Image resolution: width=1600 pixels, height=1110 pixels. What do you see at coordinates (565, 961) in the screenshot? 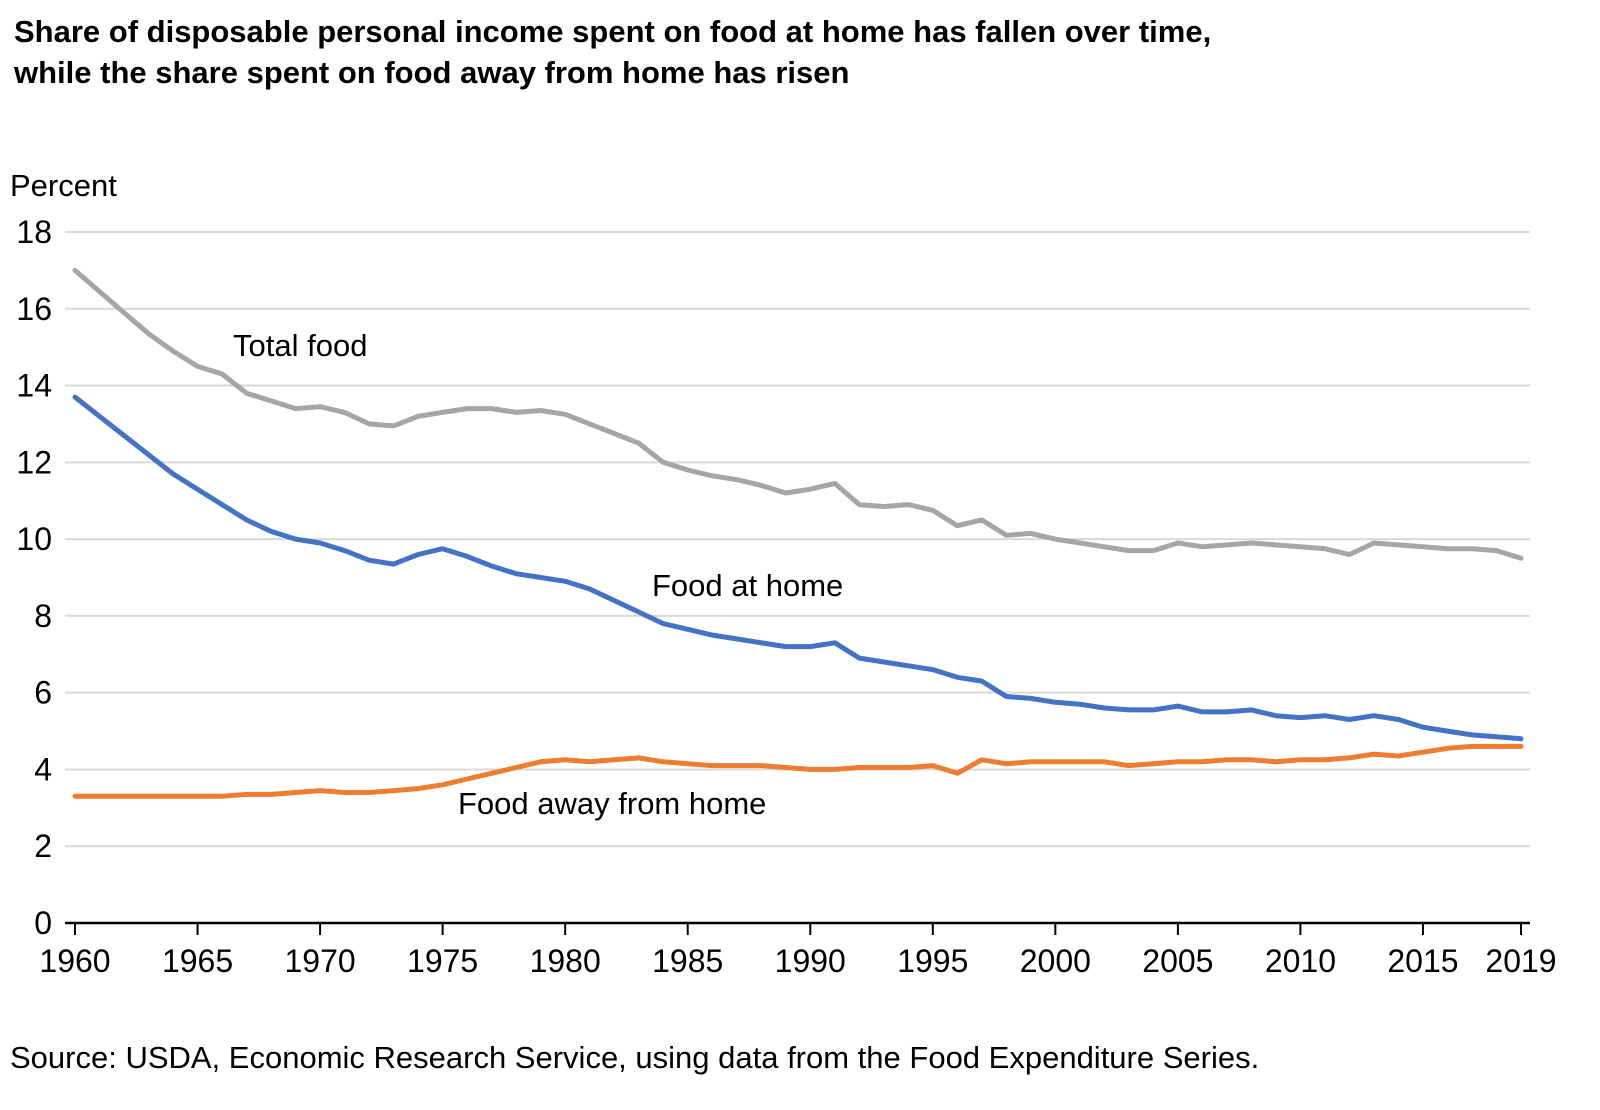
I see `x-tick-label-1980: 1980` at bounding box center [565, 961].